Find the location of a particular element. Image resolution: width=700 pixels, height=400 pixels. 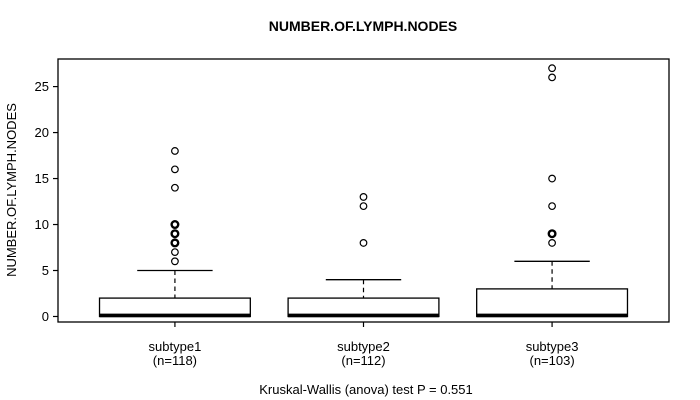

x-group-label: subtype3 is located at coordinates (552, 346).